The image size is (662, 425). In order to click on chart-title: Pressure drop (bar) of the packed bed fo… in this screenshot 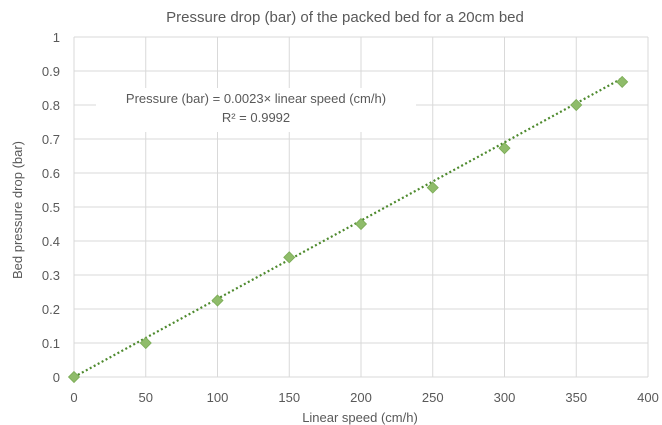, I will do `click(345, 17)`.